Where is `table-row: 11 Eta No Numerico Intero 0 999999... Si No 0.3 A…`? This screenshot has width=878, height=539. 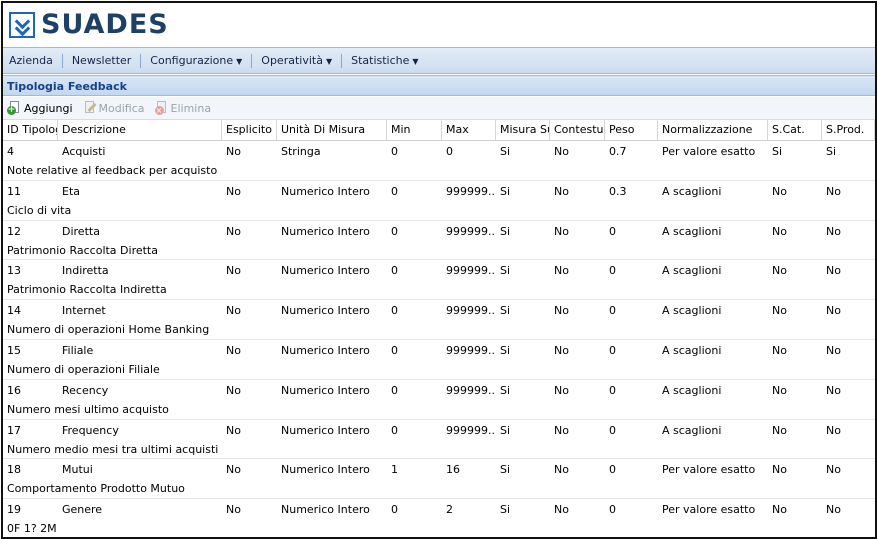
table-row: 11 Eta No Numerico Intero 0 999999... Si No 0.3 A… is located at coordinates (439, 201).